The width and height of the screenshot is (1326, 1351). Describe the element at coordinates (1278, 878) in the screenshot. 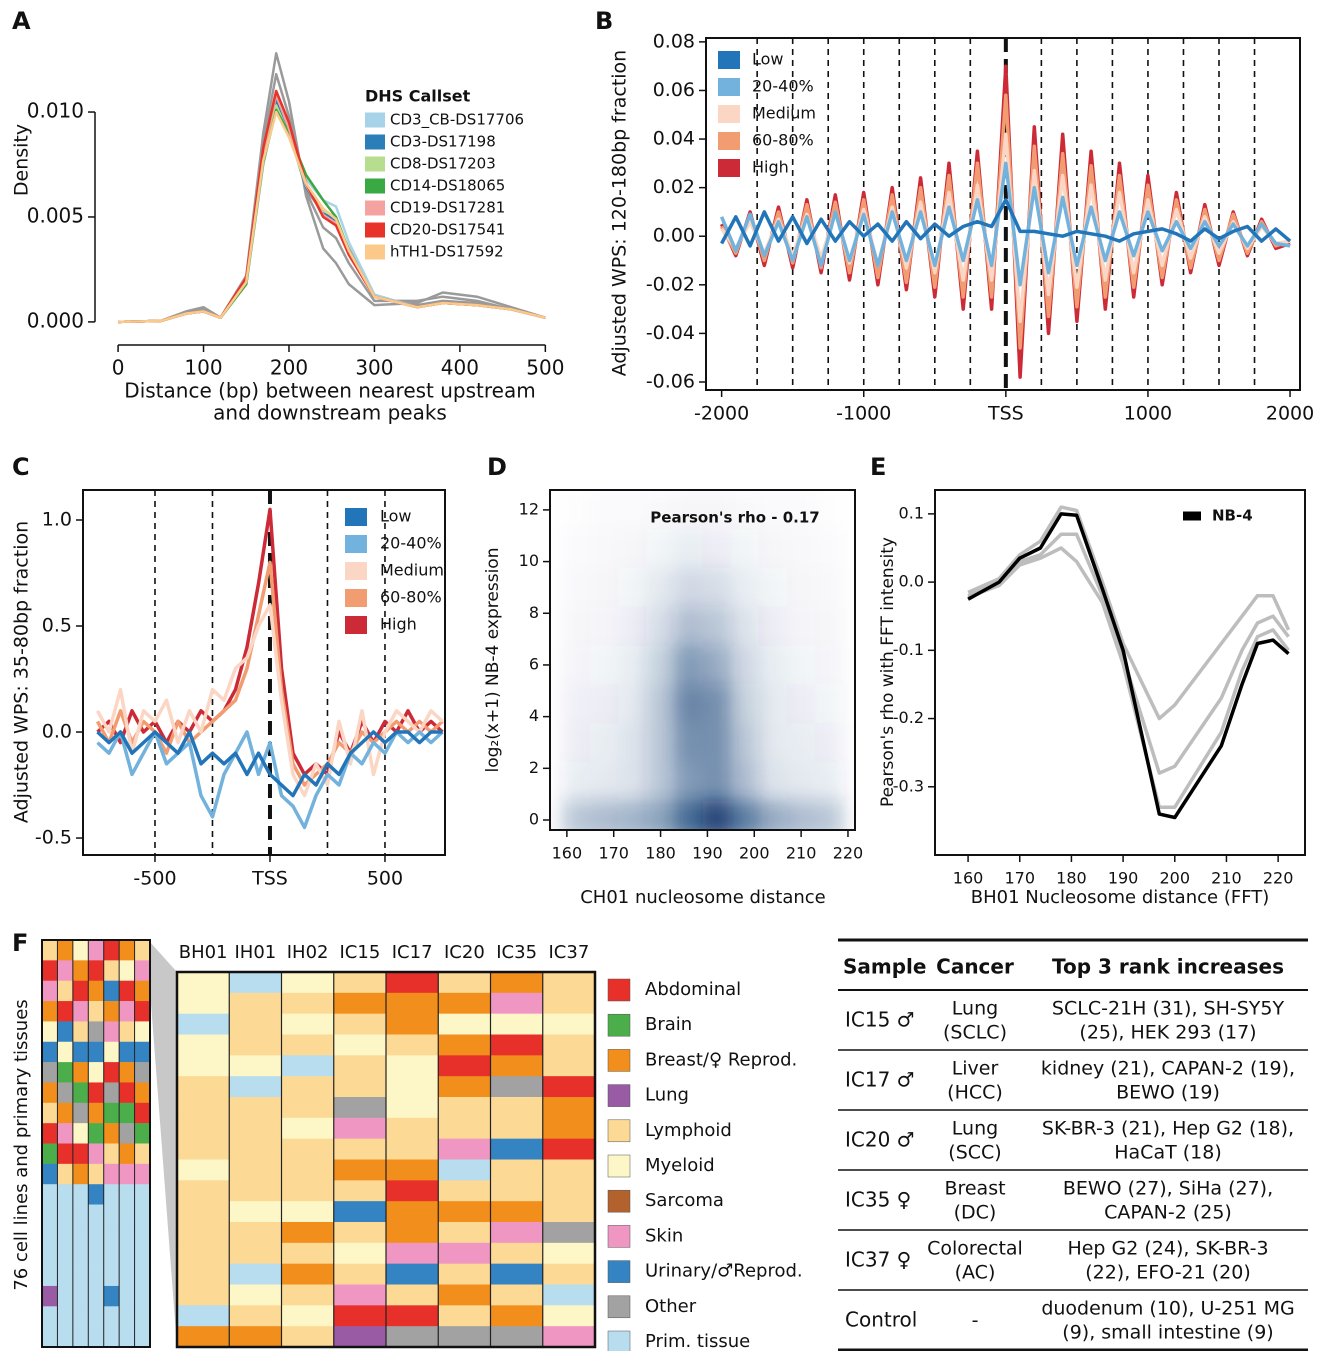

I see `x-tick-label: 220` at that location.